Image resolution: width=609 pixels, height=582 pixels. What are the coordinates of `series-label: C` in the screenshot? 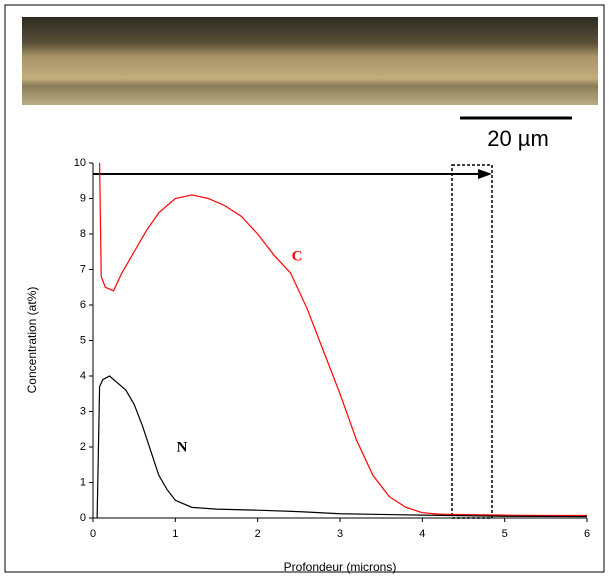 It's located at (297, 256).